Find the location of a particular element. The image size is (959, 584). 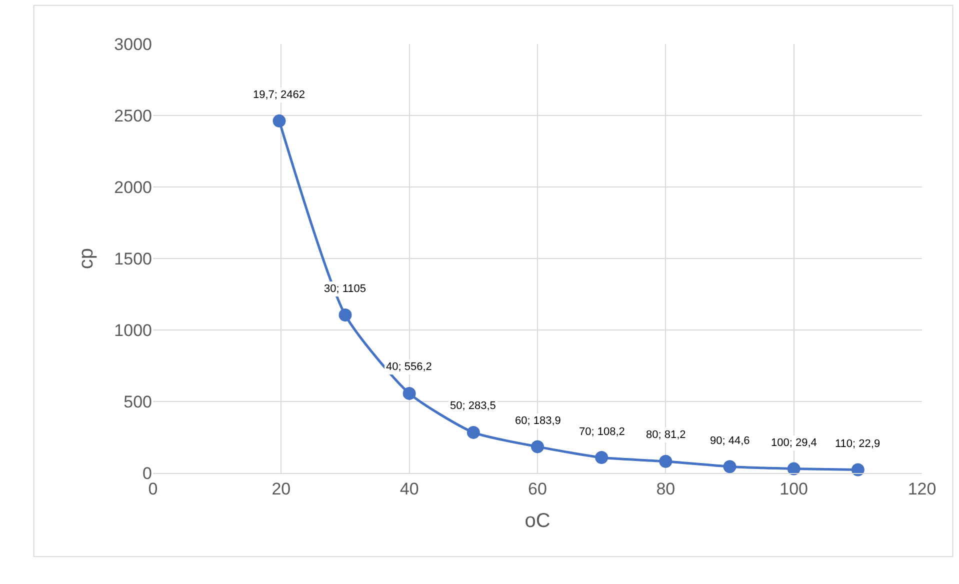

data-label: 19,7; 2462 is located at coordinates (279, 95).